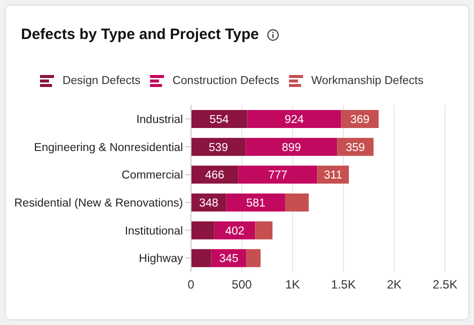 The height and width of the screenshot is (325, 474). What do you see at coordinates (228, 259) in the screenshot?
I see `data-label: 345` at bounding box center [228, 259].